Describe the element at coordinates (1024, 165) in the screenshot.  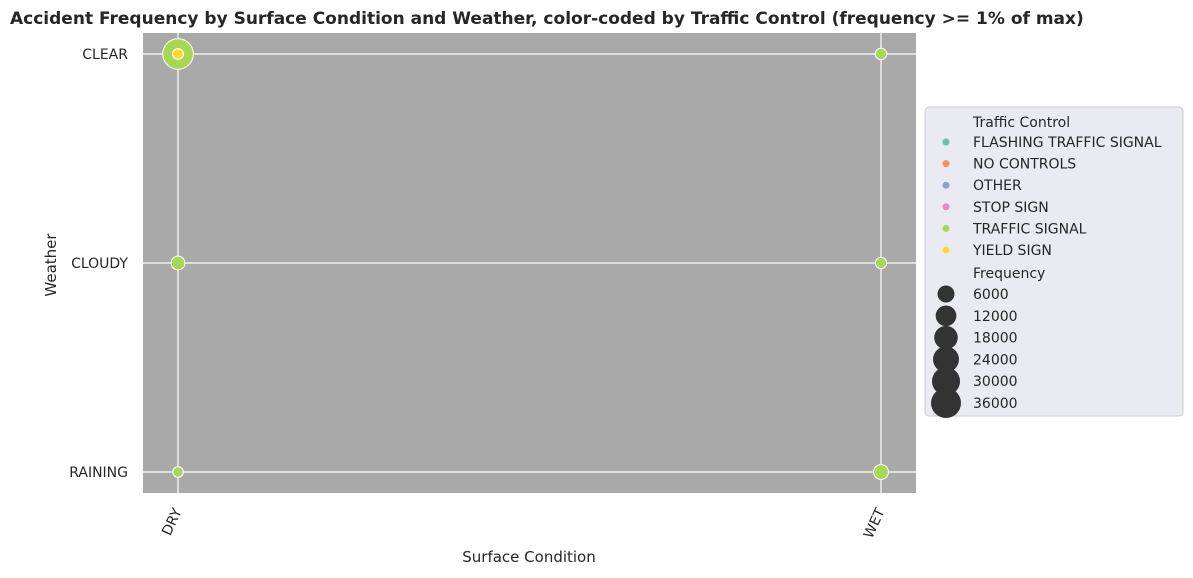
I see `legend-hue-label: NO CONTROLS` at that location.